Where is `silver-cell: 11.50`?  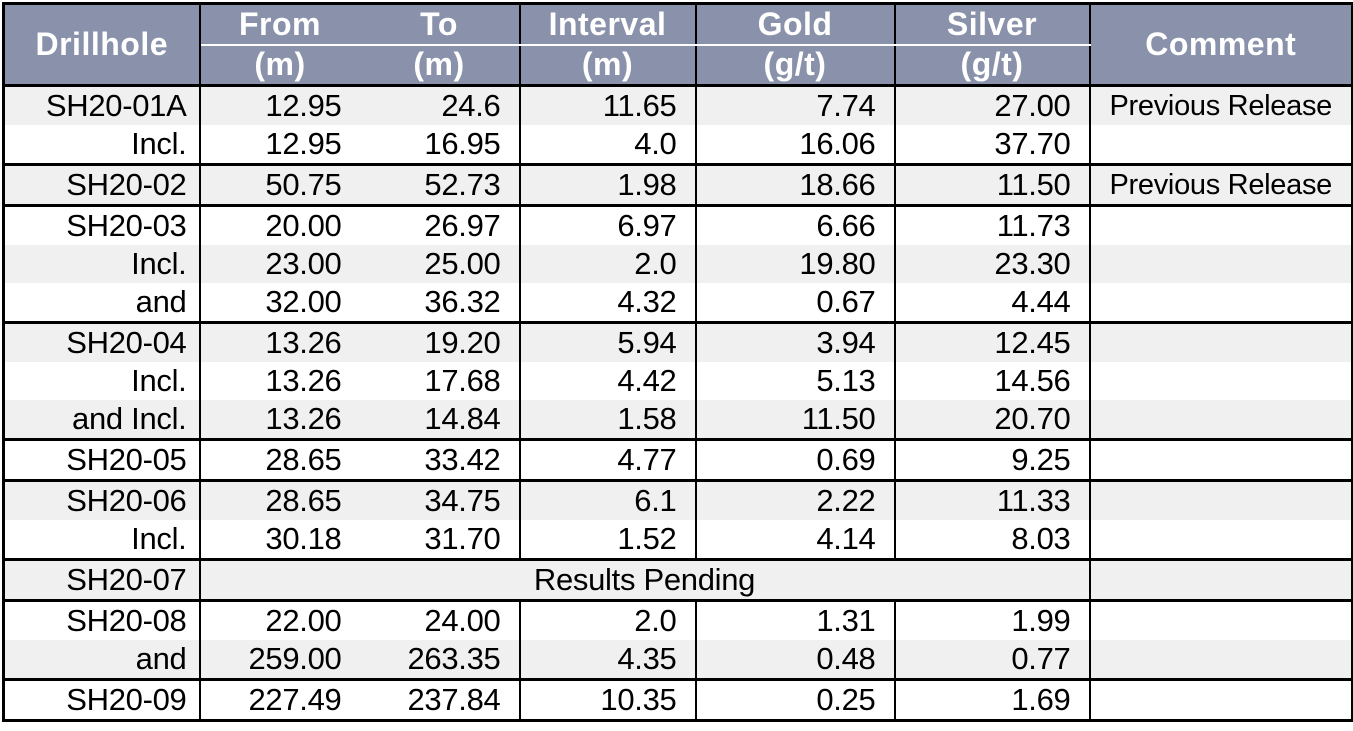 silver-cell: 11.50 is located at coordinates (991, 184).